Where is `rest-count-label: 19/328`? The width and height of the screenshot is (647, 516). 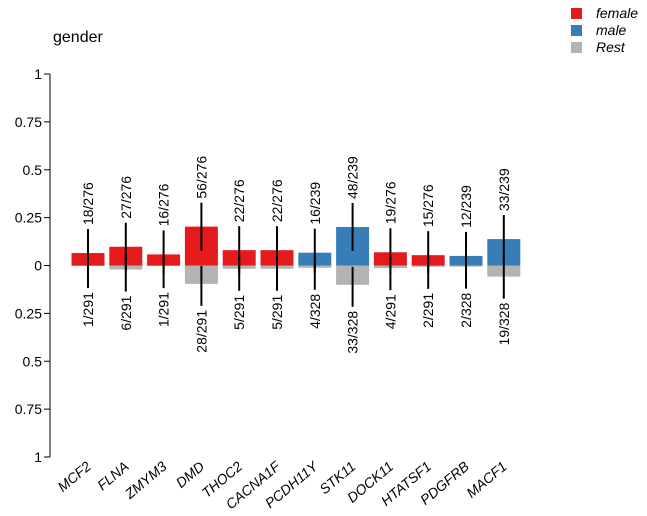
rest-count-label: 19/328 is located at coordinates (504, 323).